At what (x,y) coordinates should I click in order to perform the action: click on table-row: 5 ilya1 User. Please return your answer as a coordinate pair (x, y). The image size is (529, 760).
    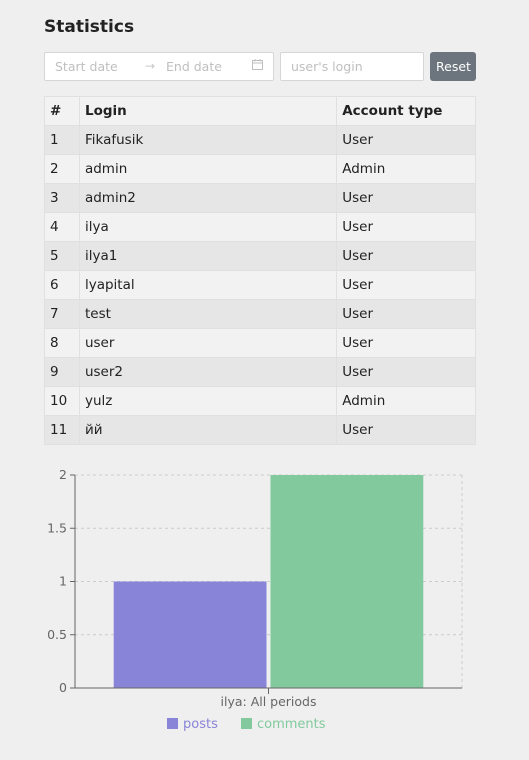
    Looking at the image, I should click on (260, 256).